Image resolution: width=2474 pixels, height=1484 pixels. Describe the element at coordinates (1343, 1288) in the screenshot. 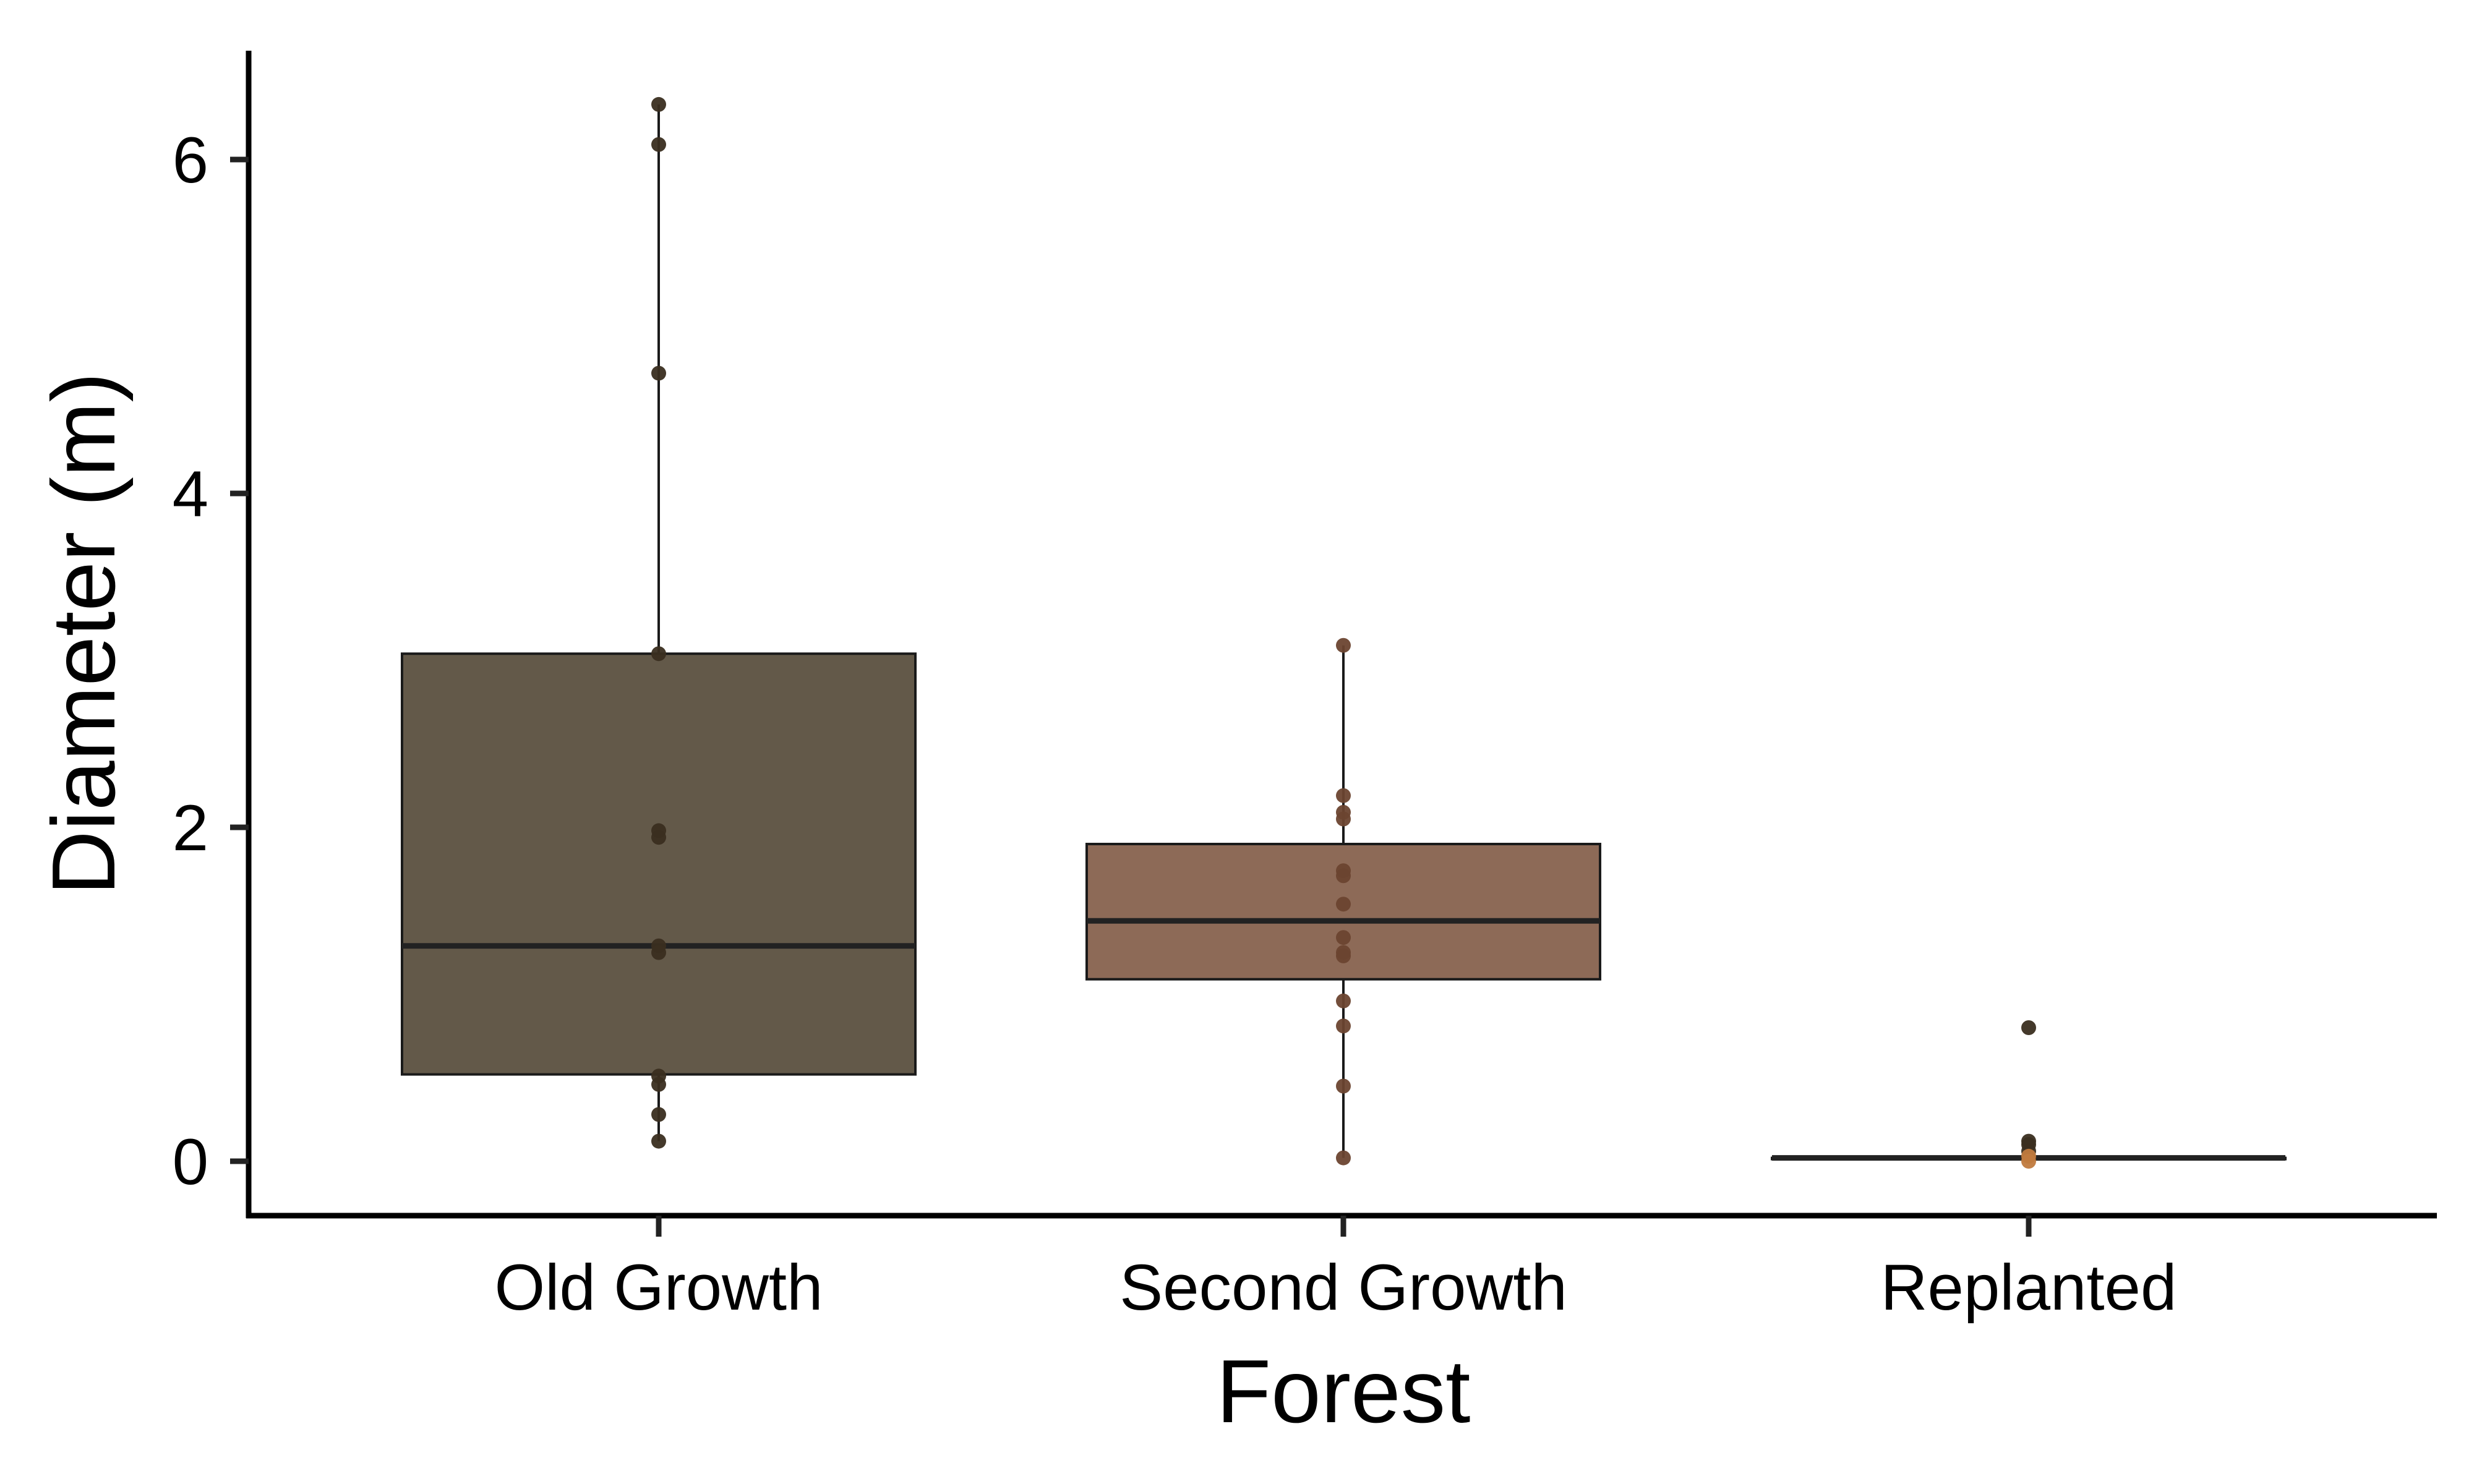

I see `x-tick-label: Second Growth` at that location.